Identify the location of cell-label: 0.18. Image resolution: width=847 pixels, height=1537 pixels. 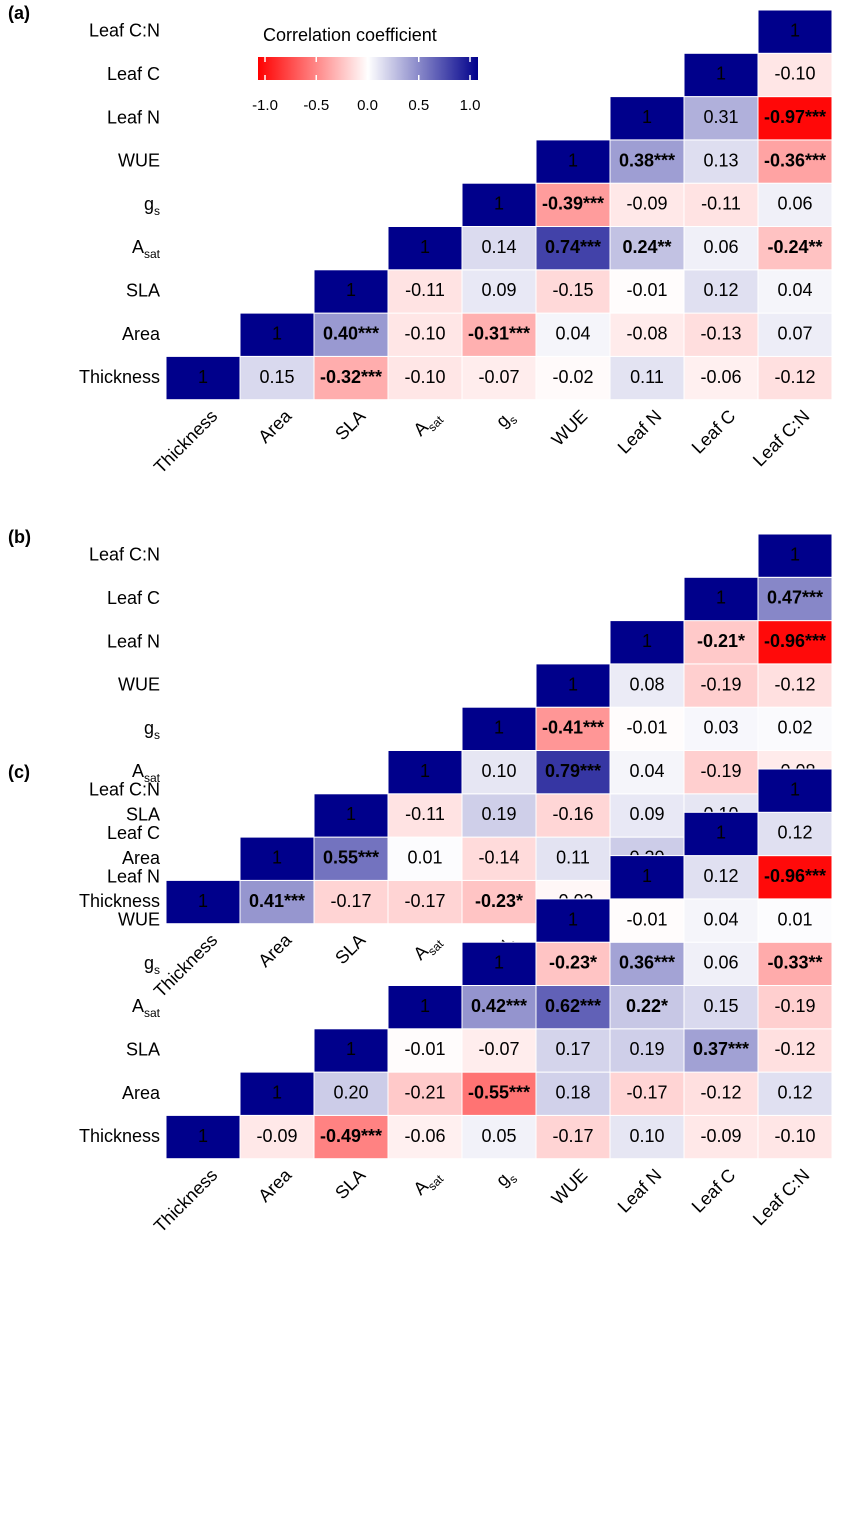
(572, 1093).